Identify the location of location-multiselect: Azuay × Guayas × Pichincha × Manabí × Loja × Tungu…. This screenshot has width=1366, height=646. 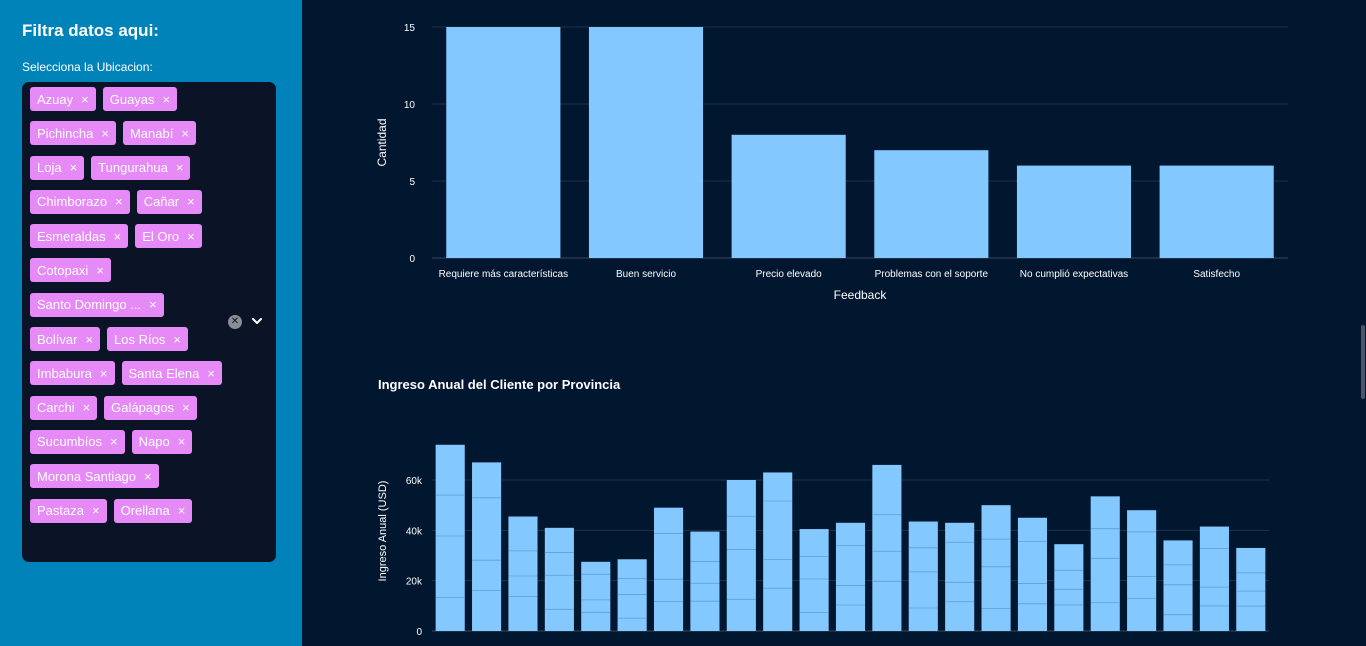
(149, 322).